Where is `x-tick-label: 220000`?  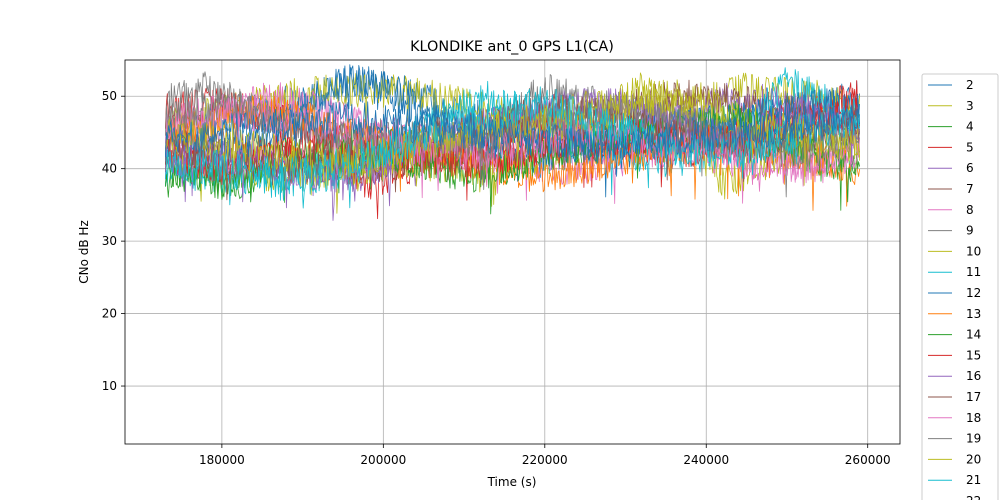
x-tick-label: 220000 is located at coordinates (545, 460).